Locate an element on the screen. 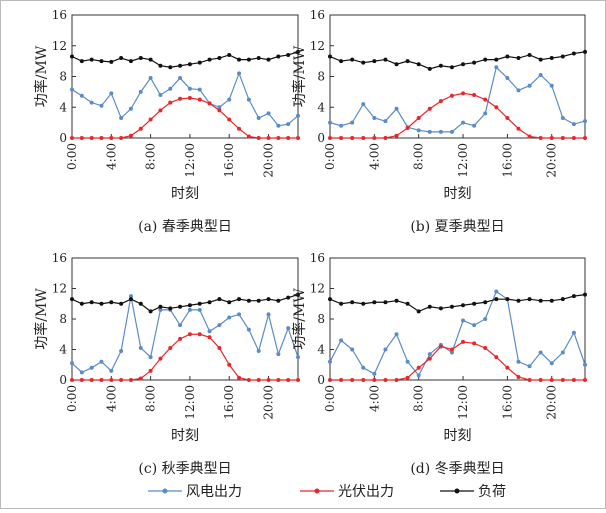 The height and width of the screenshot is (513, 606). legend-label: 风电出力 is located at coordinates (214, 492).